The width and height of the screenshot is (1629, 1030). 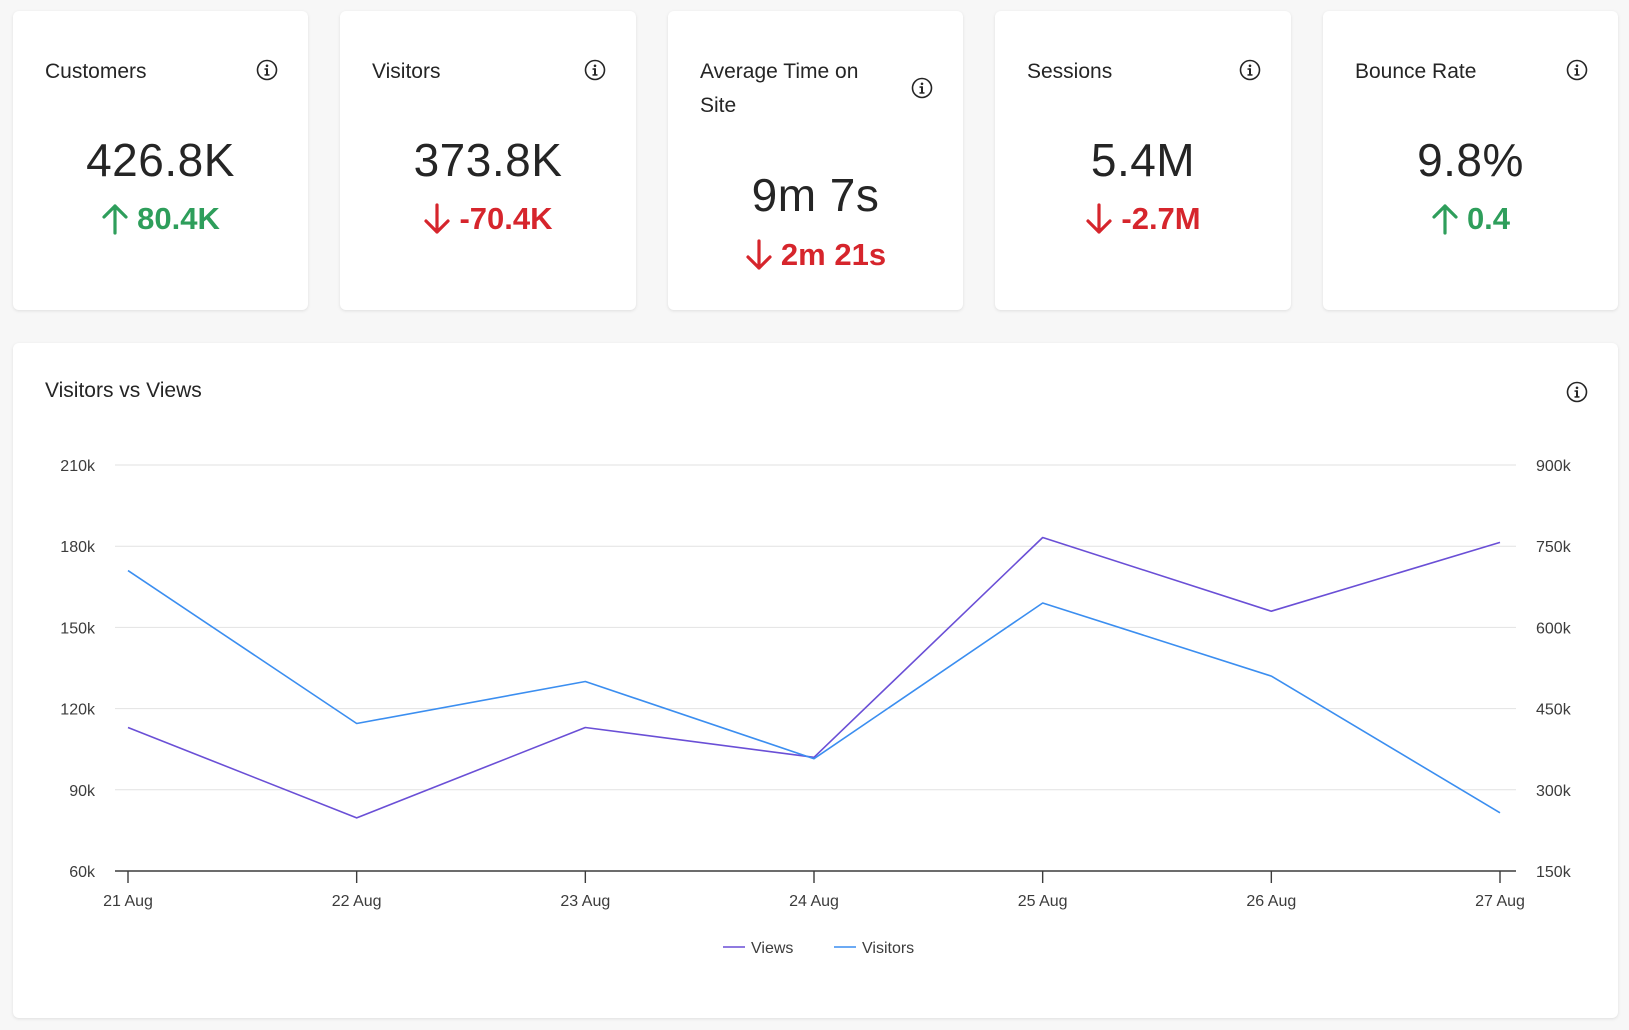 I want to click on kpi-title: Customers, so click(x=96, y=71).